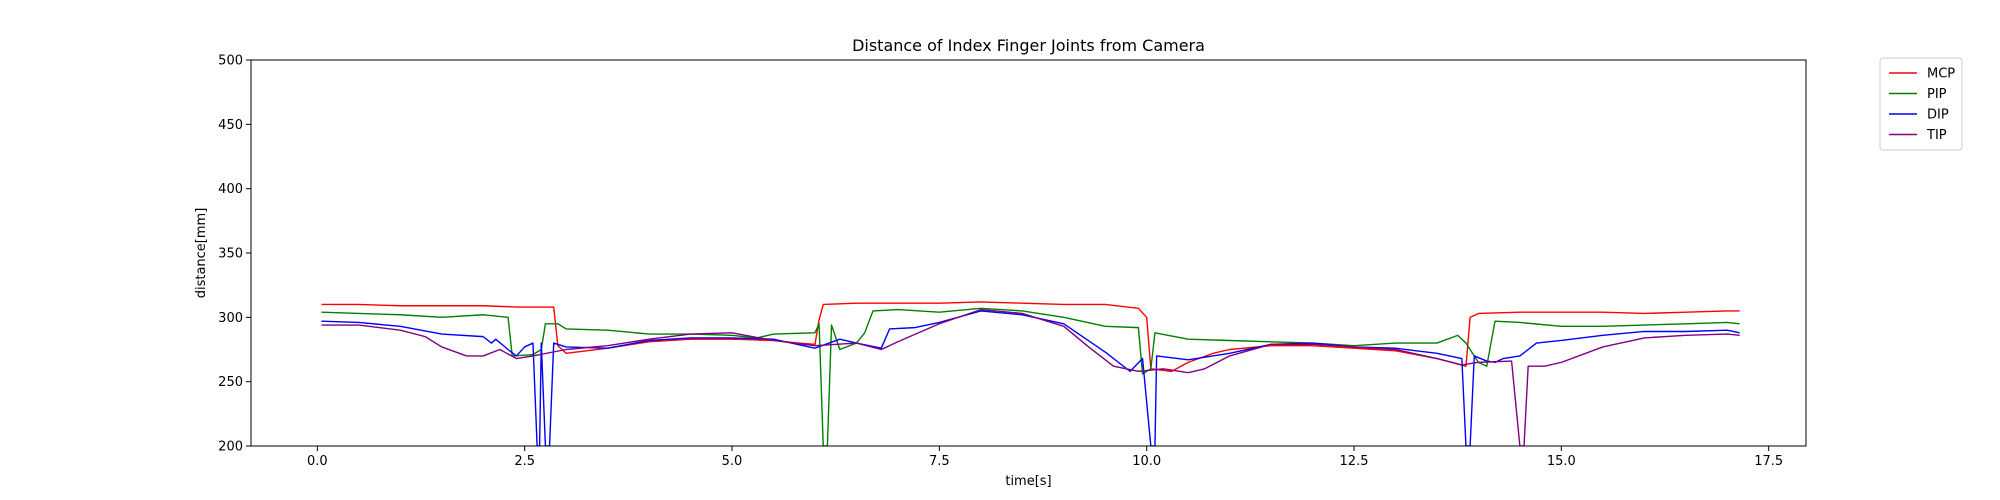 The height and width of the screenshot is (500, 2000). What do you see at coordinates (1936, 135) in the screenshot?
I see `legend-label-tip: TIP` at bounding box center [1936, 135].